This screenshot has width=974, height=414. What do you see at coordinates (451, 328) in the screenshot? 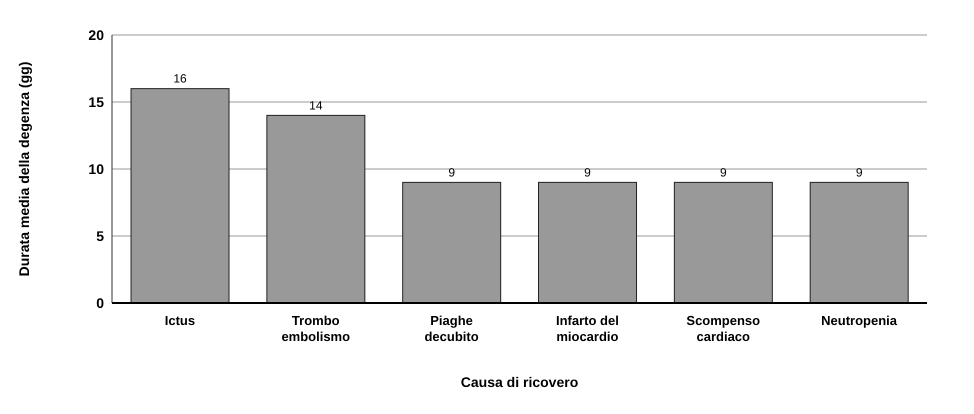
I see `x-tick-label: Piaghe decubito` at bounding box center [451, 328].